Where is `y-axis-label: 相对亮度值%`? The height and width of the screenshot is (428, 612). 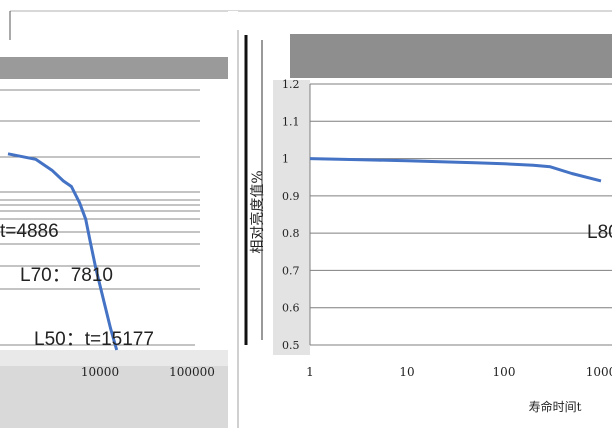
y-axis-label: 相对亮度值% is located at coordinates (257, 211).